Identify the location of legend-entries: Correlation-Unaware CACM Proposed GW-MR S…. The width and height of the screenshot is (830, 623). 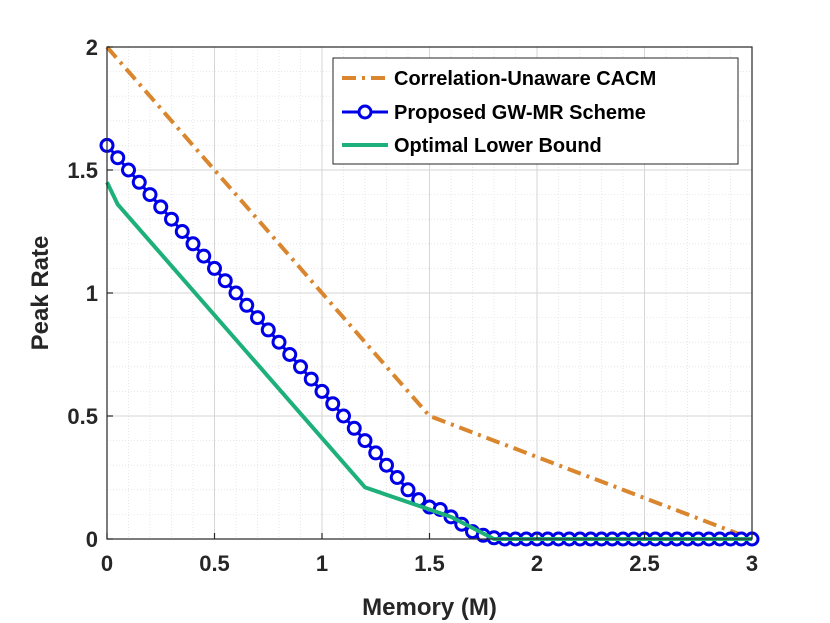
(499, 112).